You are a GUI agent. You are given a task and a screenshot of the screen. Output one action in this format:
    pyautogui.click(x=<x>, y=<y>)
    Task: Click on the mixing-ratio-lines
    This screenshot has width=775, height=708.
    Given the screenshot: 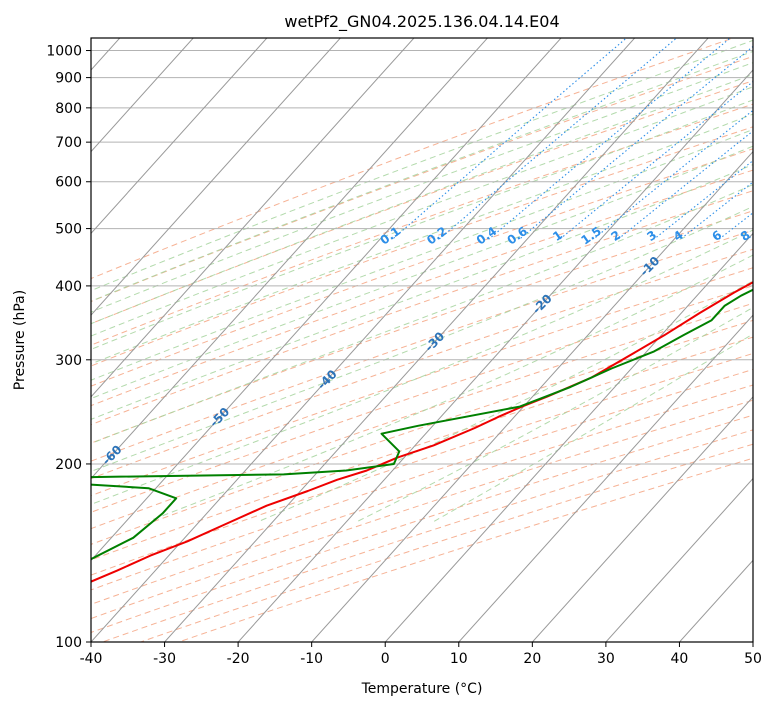 What is the action you would take?
    pyautogui.click(x=572, y=139)
    